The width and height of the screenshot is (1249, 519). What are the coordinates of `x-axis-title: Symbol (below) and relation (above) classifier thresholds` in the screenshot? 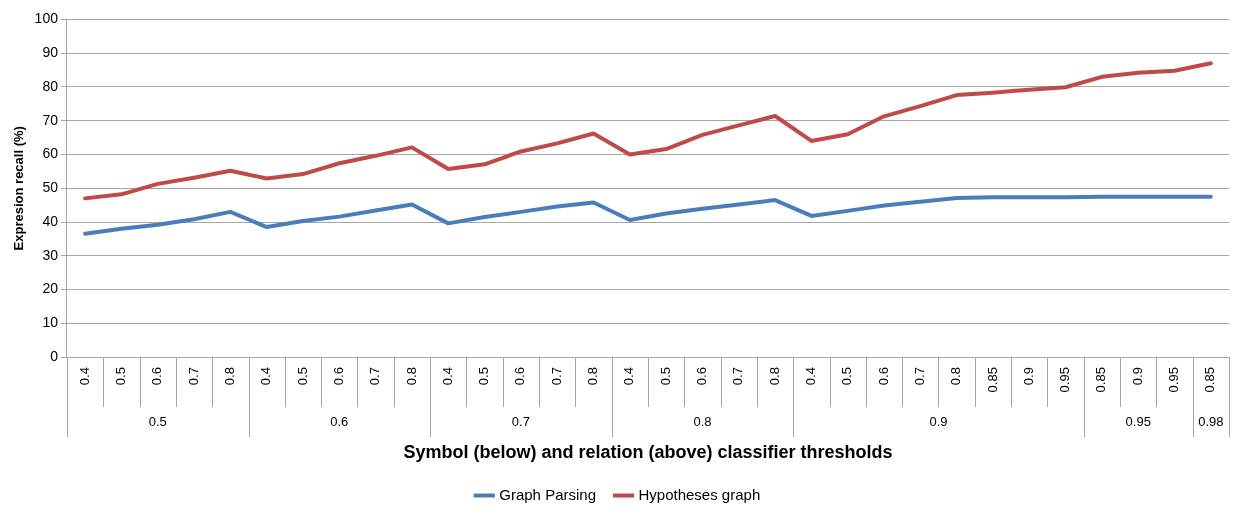 It's located at (648, 452).